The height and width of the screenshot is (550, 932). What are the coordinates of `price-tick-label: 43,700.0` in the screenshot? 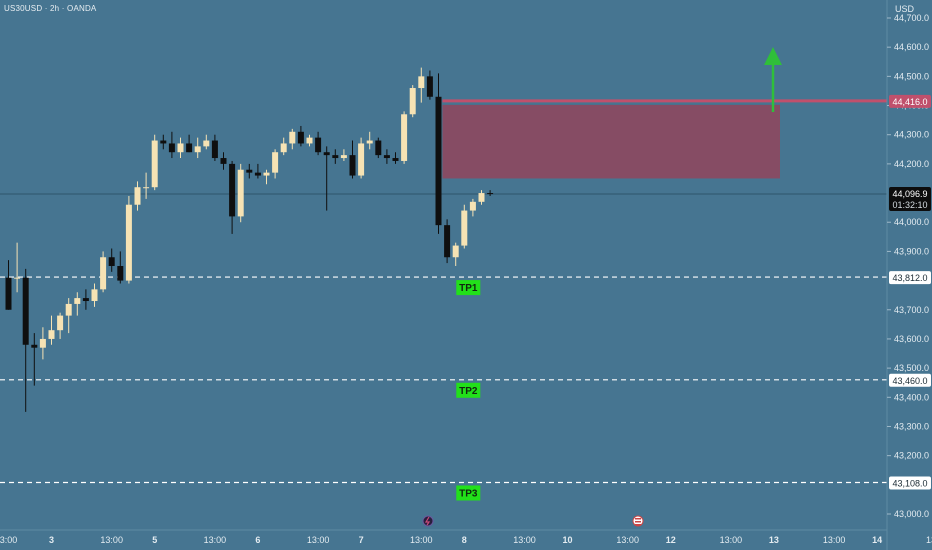 It's located at (911, 310).